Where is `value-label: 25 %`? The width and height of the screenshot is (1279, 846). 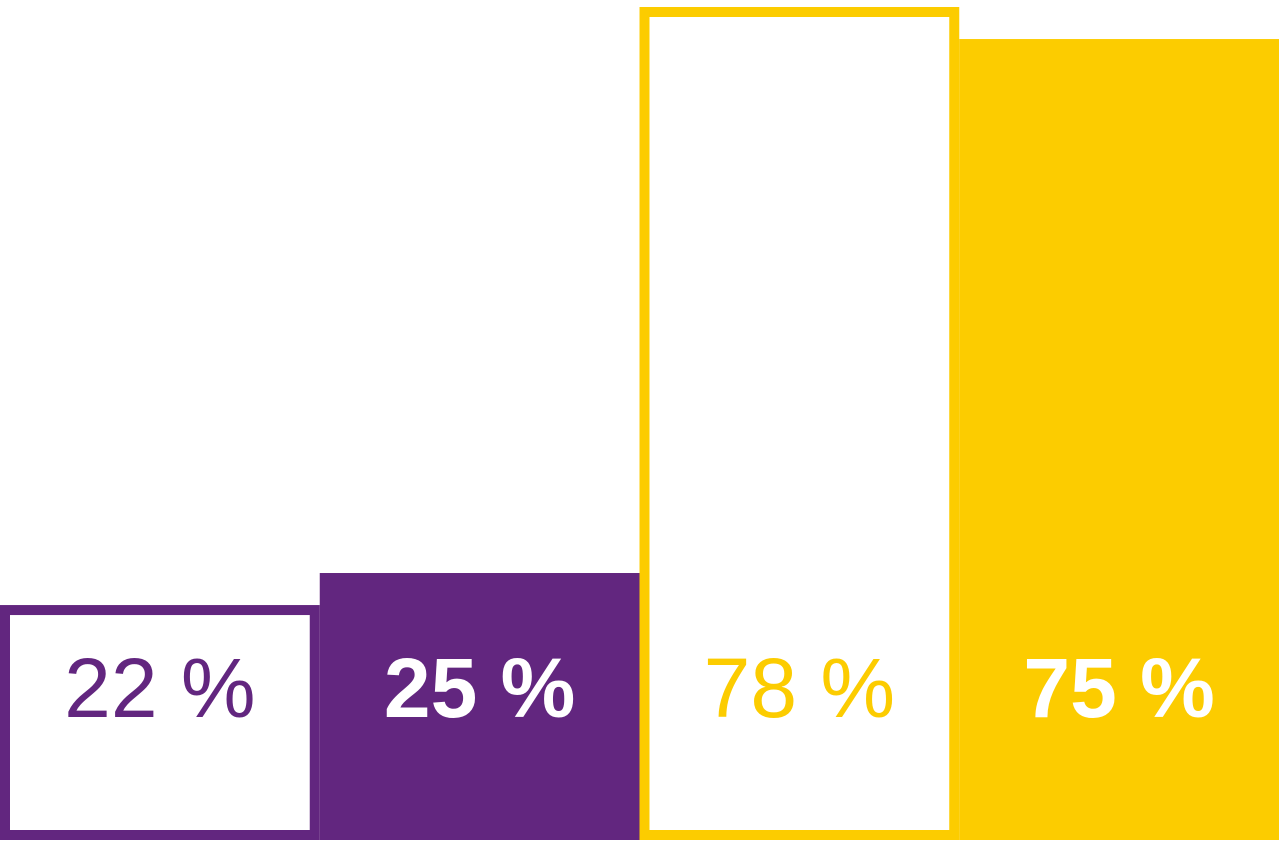
value-label: 25 % is located at coordinates (479, 688).